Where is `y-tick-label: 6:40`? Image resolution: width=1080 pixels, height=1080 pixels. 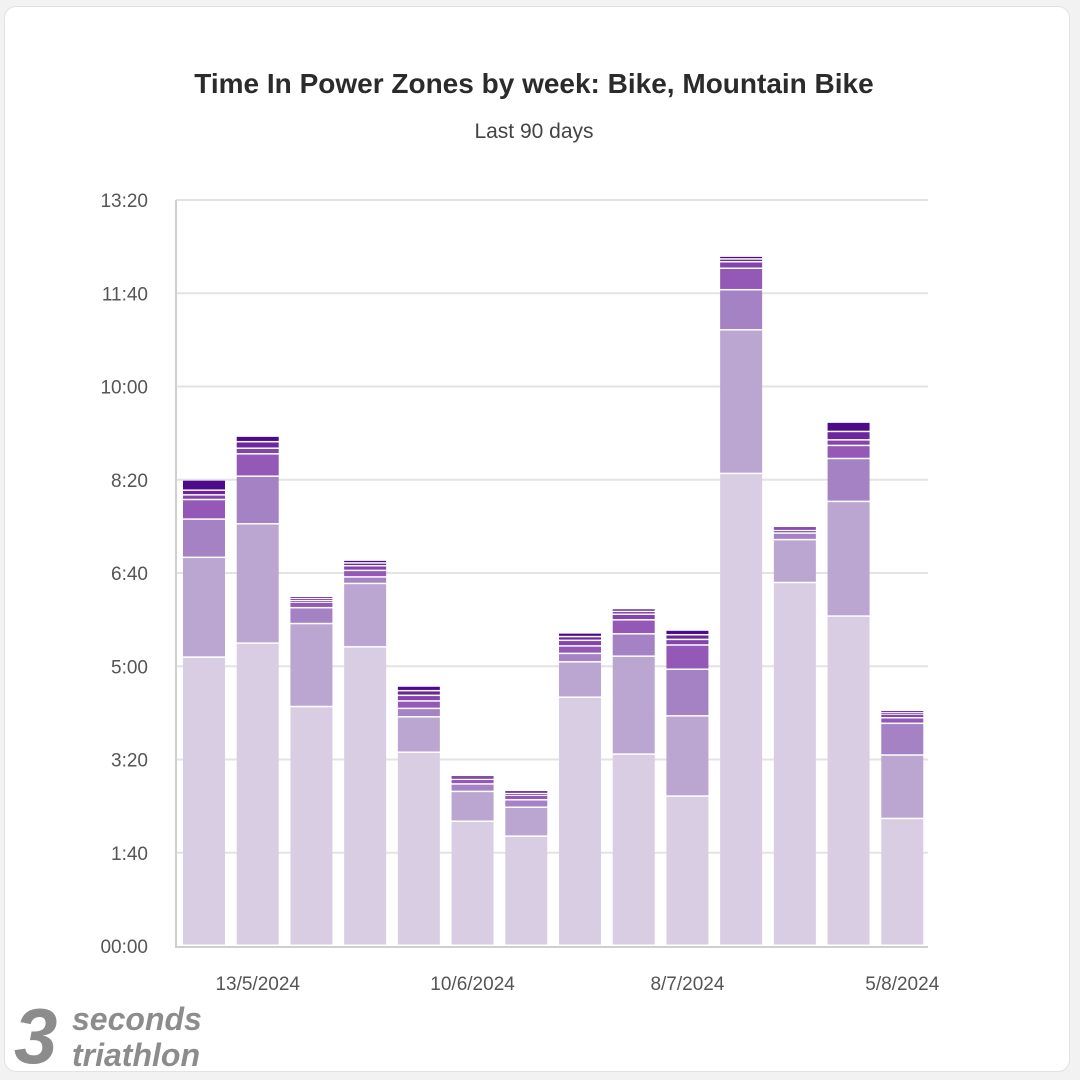
y-tick-label: 6:40 is located at coordinates (129, 574).